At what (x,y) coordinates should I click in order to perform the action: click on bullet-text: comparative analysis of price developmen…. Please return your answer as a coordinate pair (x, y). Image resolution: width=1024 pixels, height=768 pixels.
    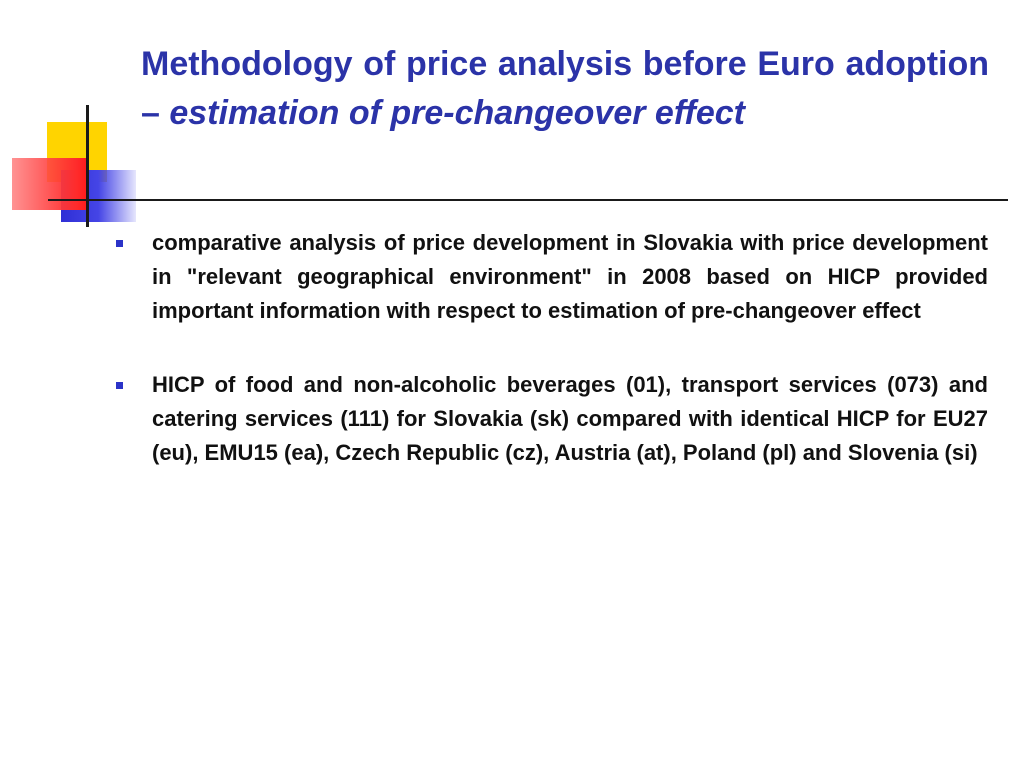
    Looking at the image, I should click on (570, 276).